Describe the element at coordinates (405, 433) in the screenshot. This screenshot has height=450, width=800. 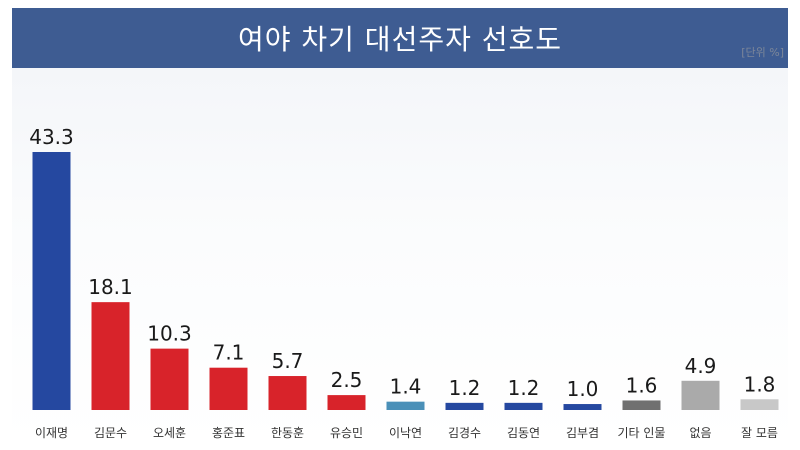
I see `category-label: 이낙연` at that location.